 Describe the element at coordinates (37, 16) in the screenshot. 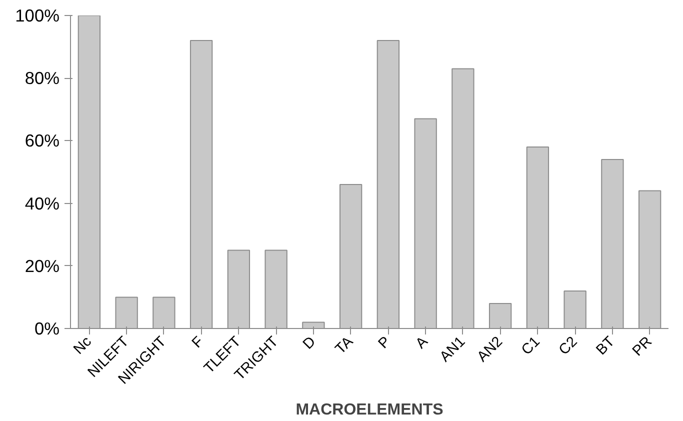

I see `y-tick-label: 100%` at that location.